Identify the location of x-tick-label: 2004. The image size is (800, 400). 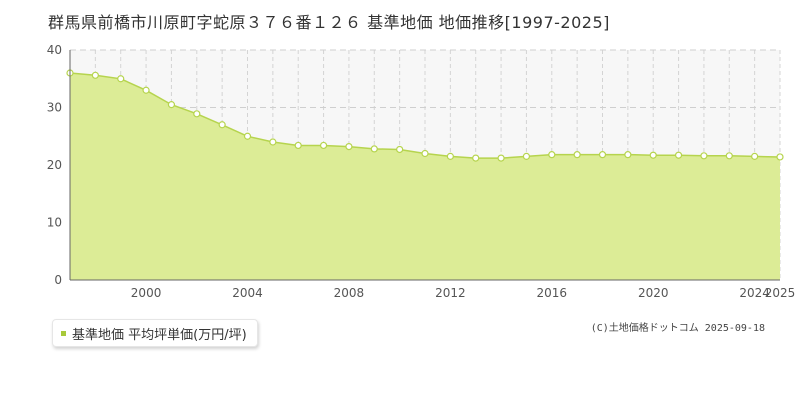
(247, 293).